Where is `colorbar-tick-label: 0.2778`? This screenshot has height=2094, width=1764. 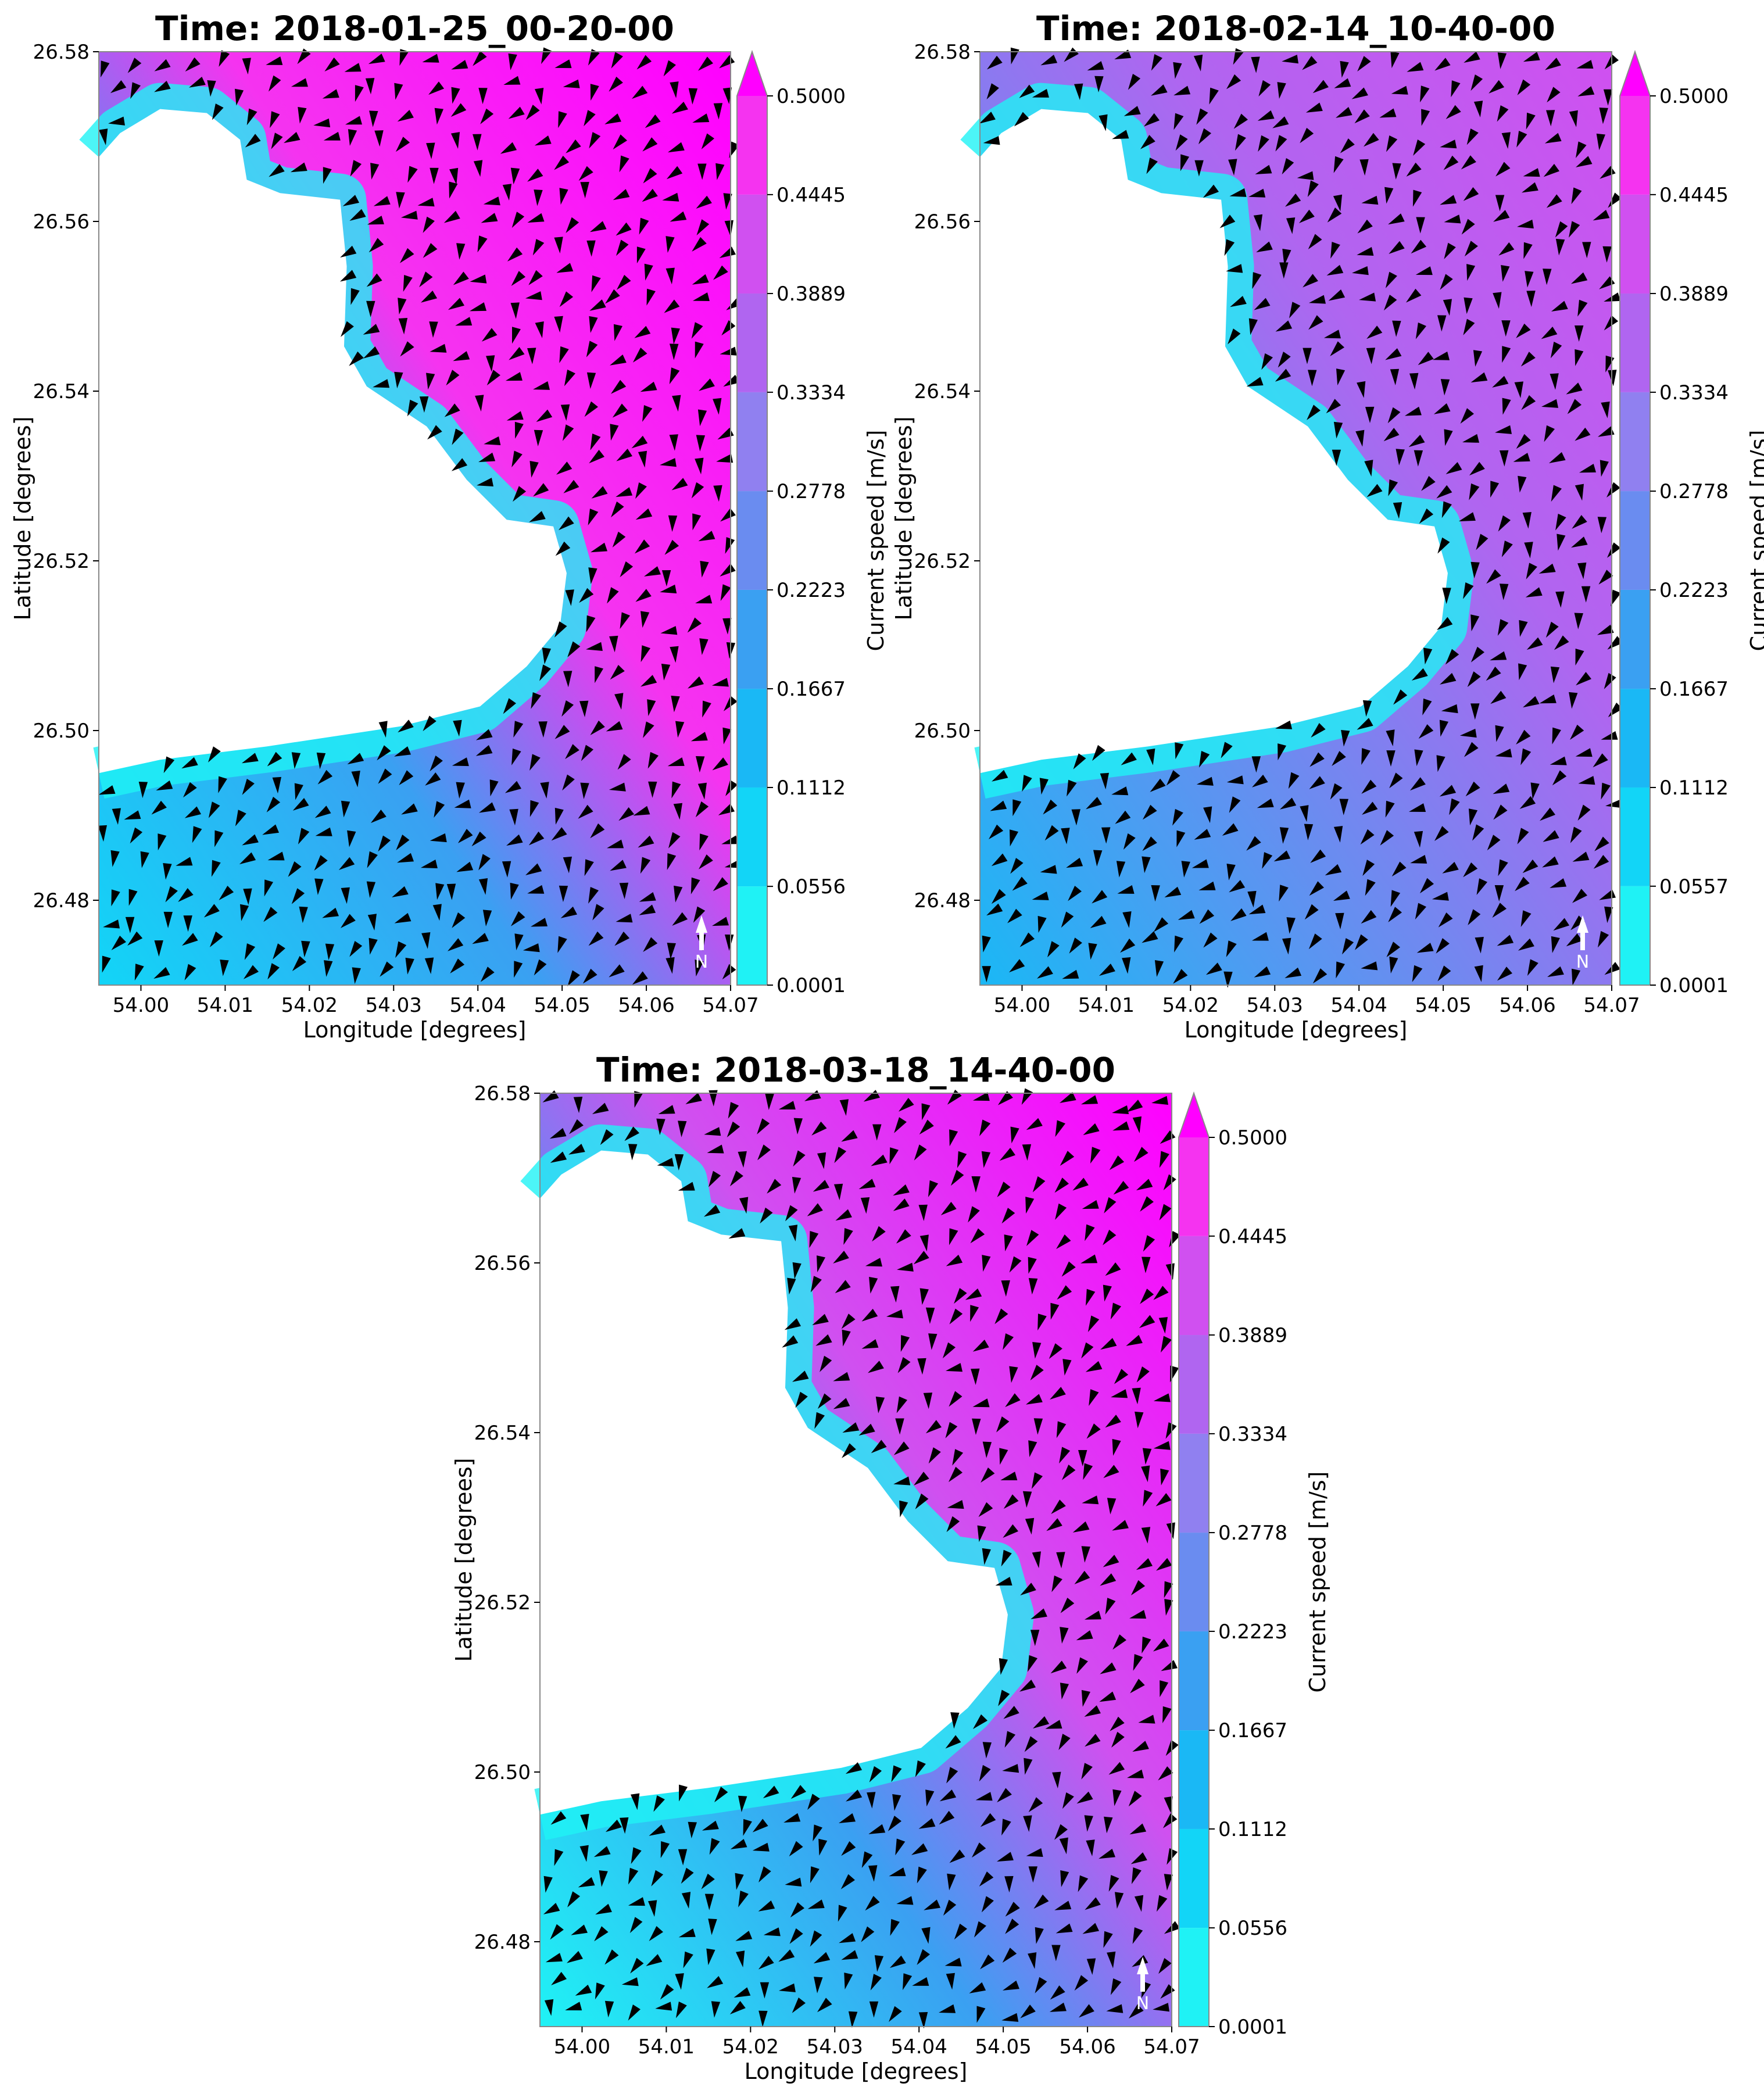 colorbar-tick-label: 0.2778 is located at coordinates (1694, 491).